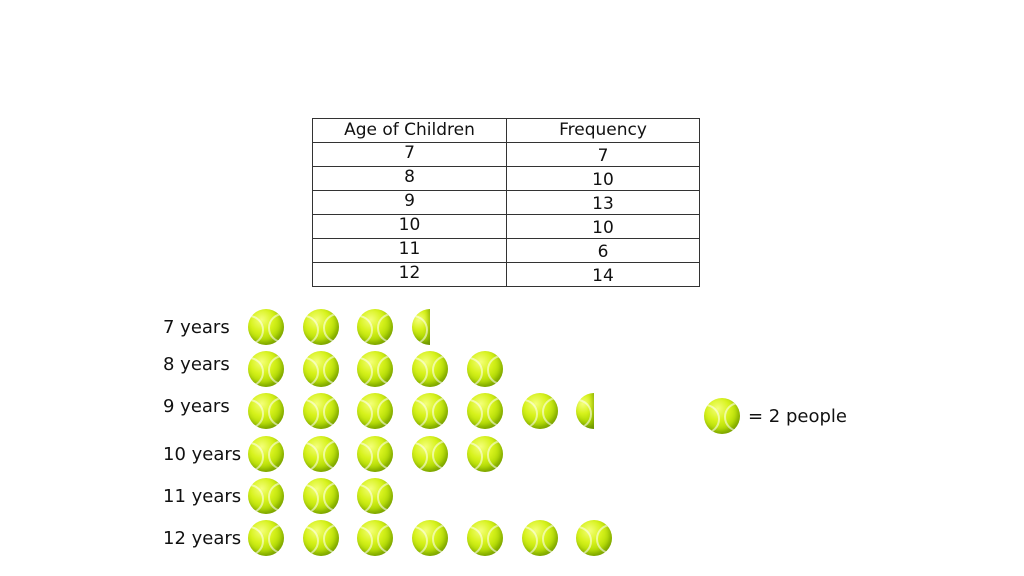  I want to click on row-label: 7 years, so click(196, 327).